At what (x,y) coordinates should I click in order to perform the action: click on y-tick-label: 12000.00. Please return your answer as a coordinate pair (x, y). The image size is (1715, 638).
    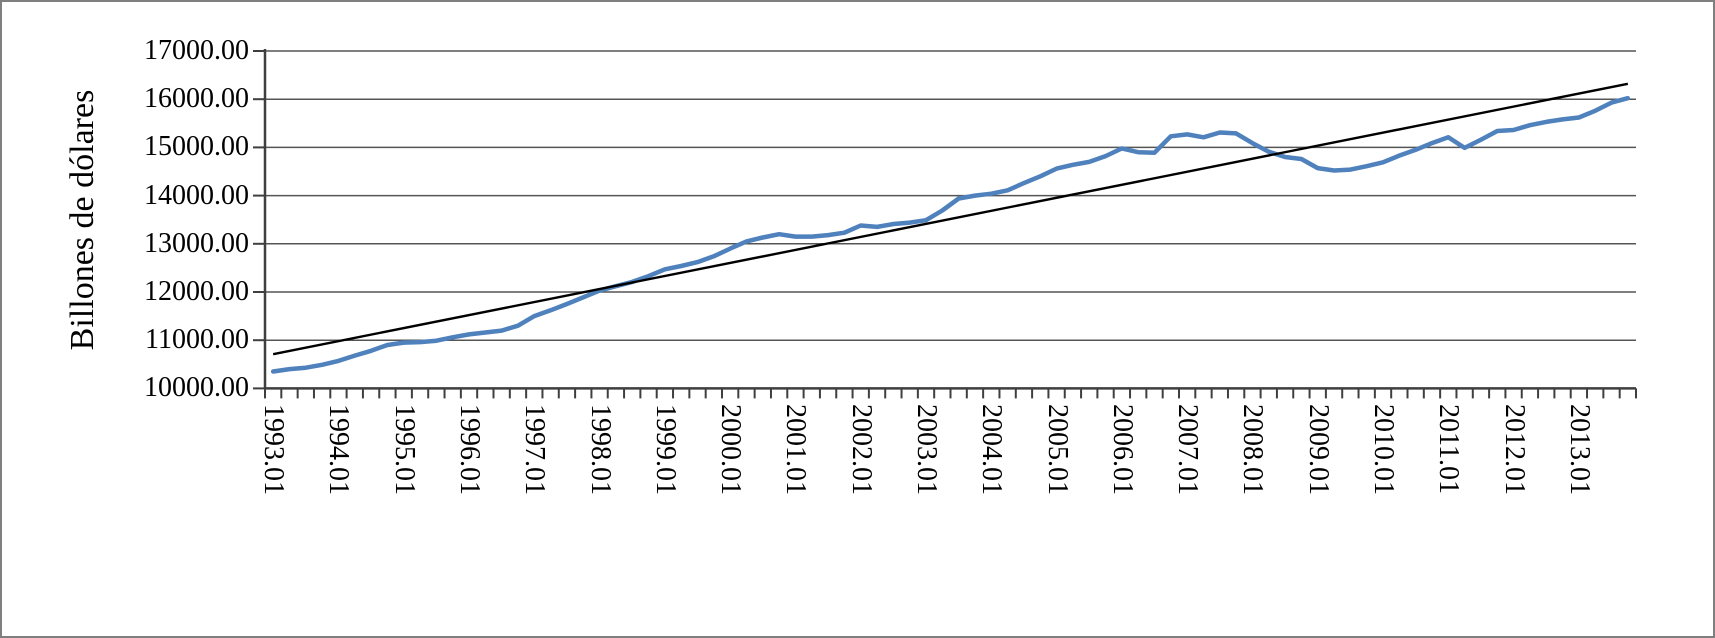
    Looking at the image, I should click on (196, 291).